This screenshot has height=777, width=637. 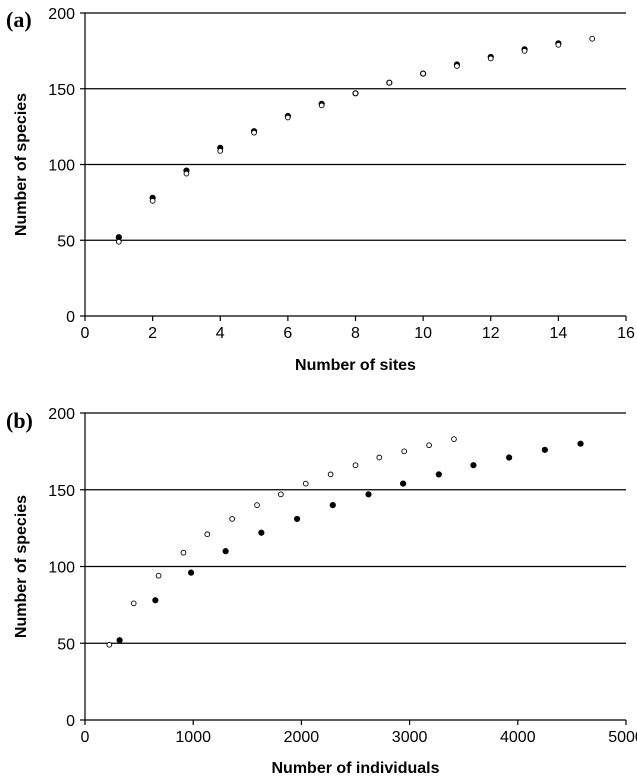 What do you see at coordinates (220, 333) in the screenshot?
I see `x-tick-label: 4` at bounding box center [220, 333].